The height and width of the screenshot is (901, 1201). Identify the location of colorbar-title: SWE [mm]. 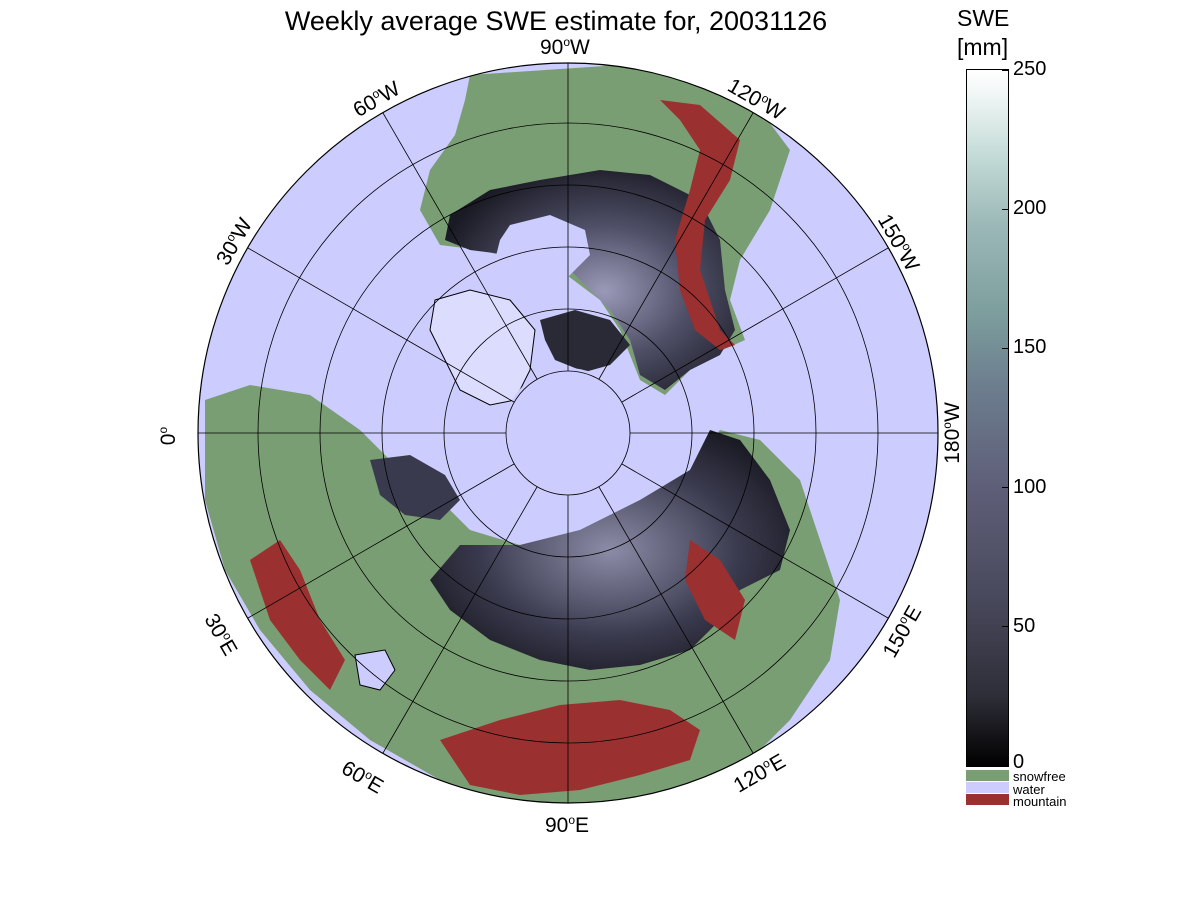
(983, 33).